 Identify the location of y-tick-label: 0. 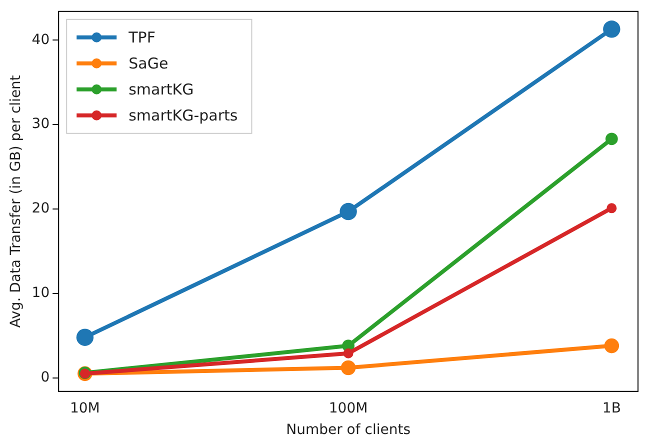
(45, 378).